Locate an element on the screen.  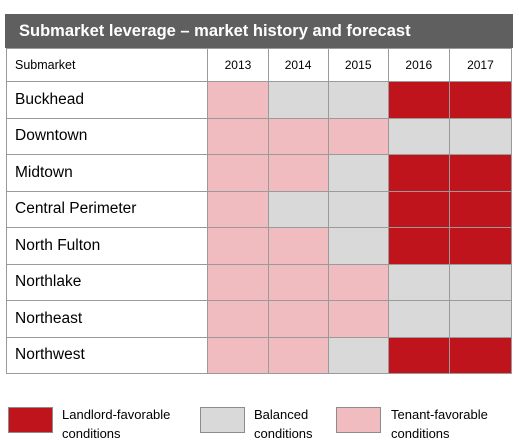
legend-swatch-landlord is located at coordinates (30, 420).